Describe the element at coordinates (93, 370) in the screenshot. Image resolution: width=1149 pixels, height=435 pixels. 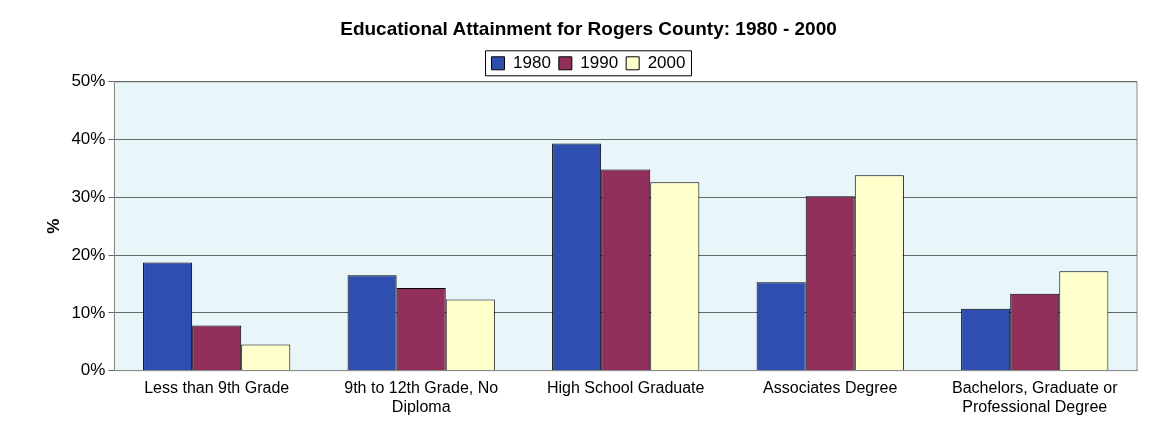
I see `y-tick-label: 0%` at that location.